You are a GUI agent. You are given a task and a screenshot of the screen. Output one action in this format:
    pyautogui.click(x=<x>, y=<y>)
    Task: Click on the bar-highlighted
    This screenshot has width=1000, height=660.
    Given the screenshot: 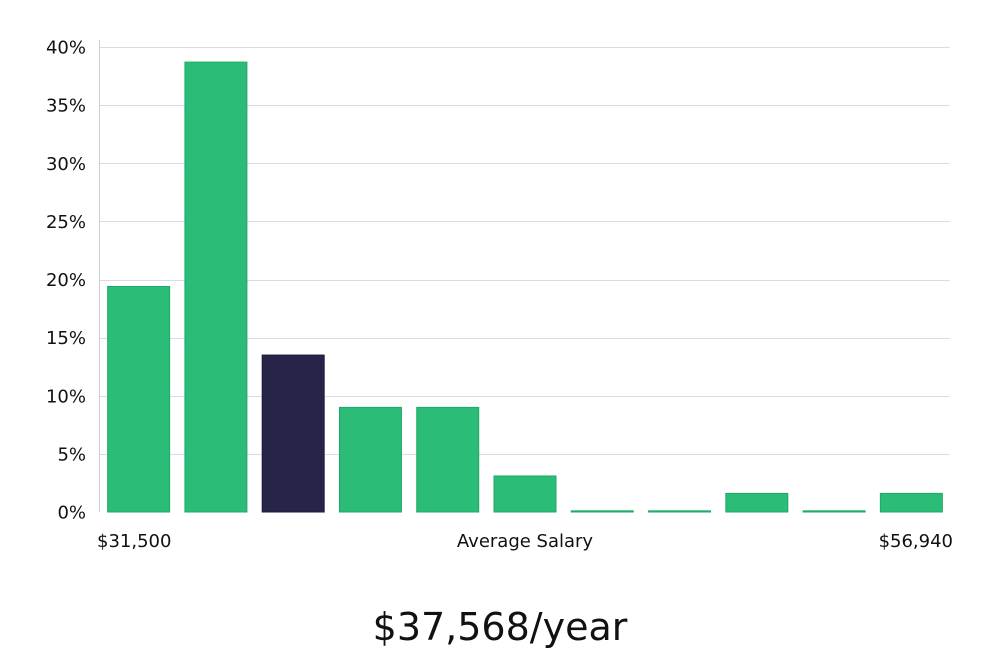 What is the action you would take?
    pyautogui.click(x=293, y=433)
    